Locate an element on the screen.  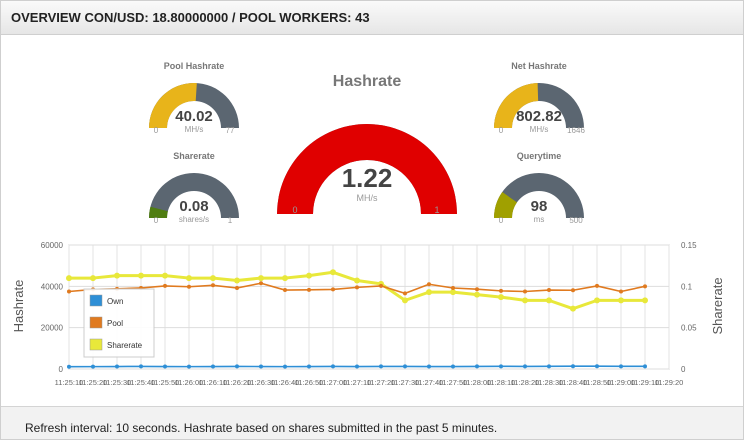
x-tick-label: 11:25:20 is located at coordinates (93, 382).